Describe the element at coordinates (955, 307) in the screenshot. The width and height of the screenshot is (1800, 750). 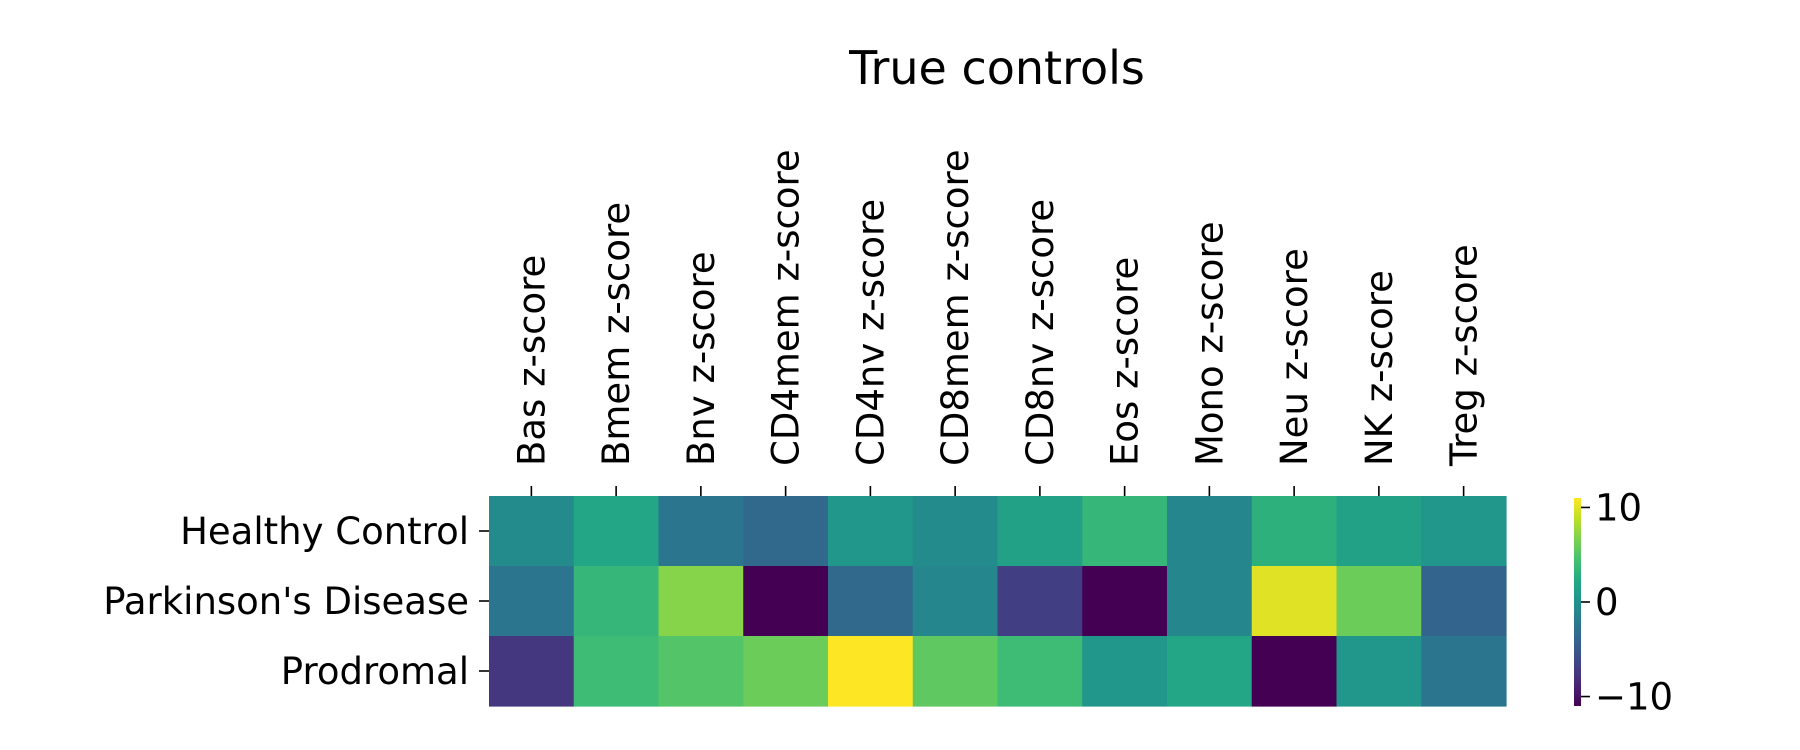
I see `column-tick-label: CD8mem z-score` at that location.